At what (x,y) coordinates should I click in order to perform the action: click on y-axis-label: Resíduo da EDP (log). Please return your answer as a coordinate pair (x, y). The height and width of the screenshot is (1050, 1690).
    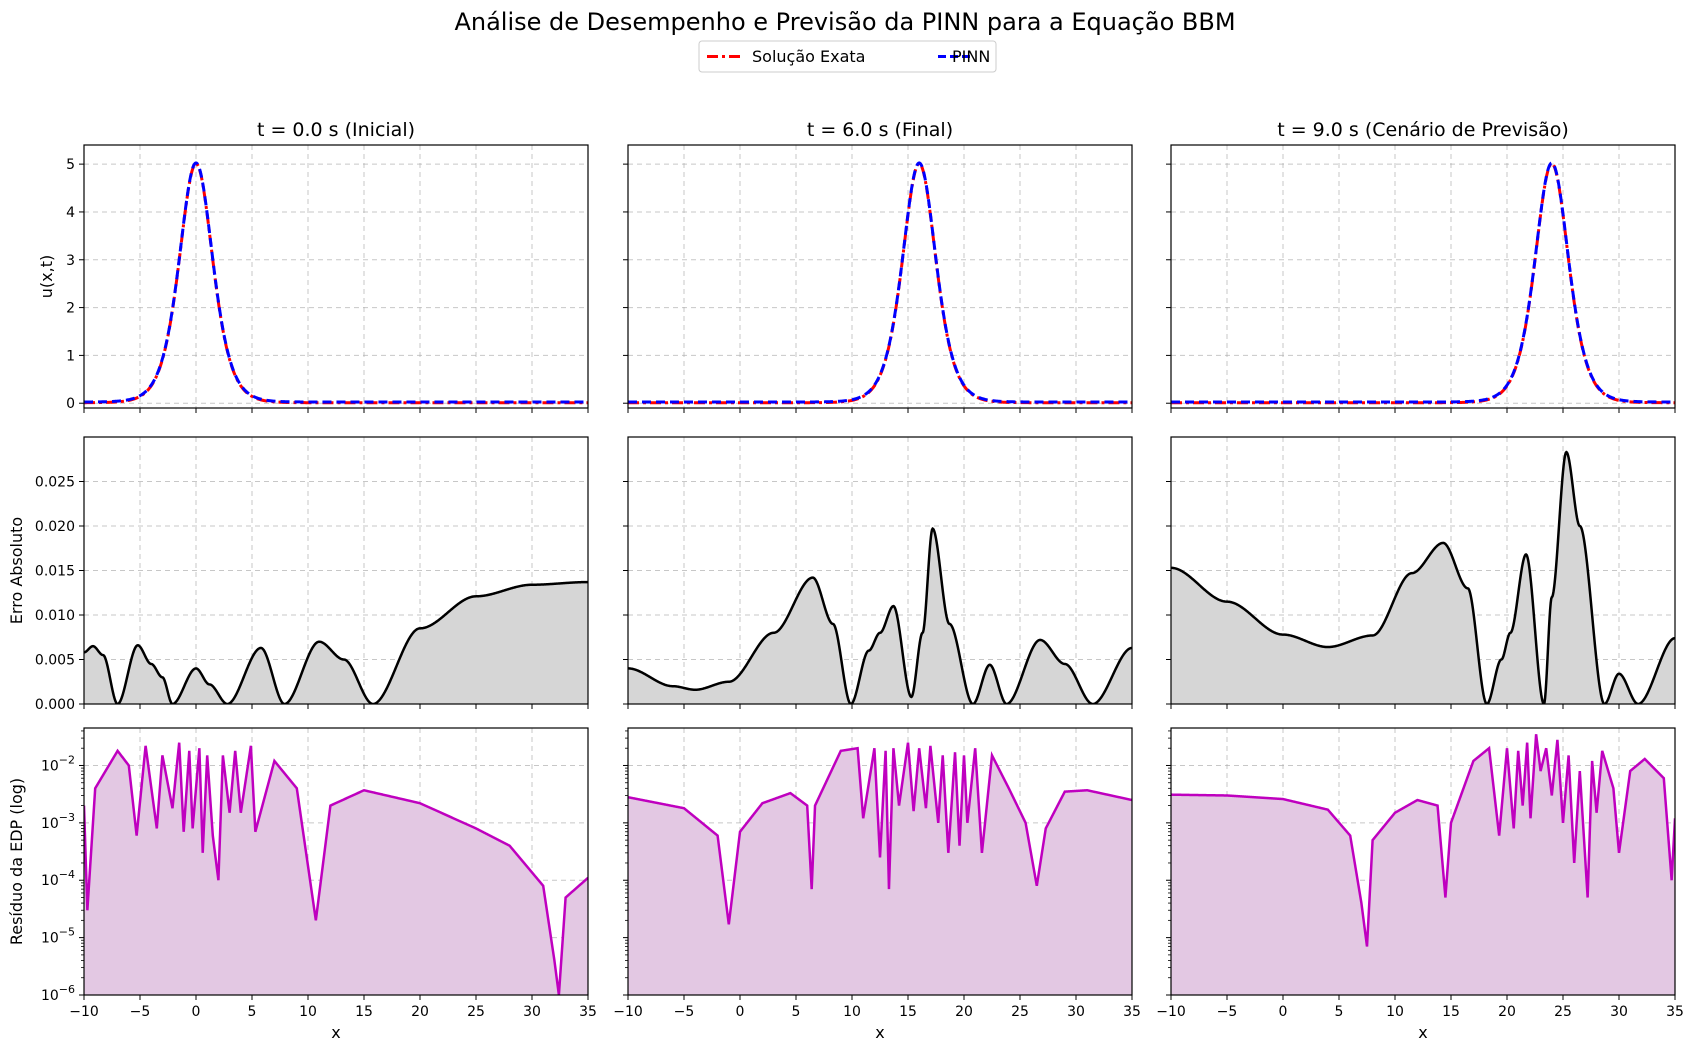
    Looking at the image, I should click on (16, 861).